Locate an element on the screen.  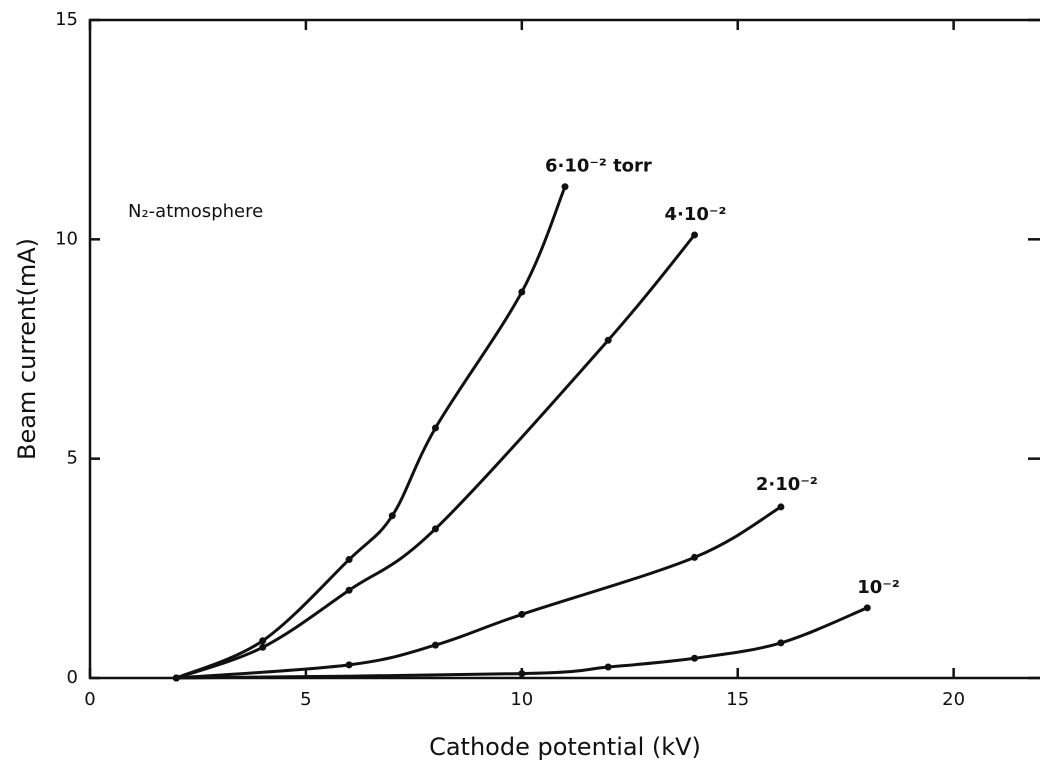
series-label: 6·10⁻² torr is located at coordinates (598, 166).